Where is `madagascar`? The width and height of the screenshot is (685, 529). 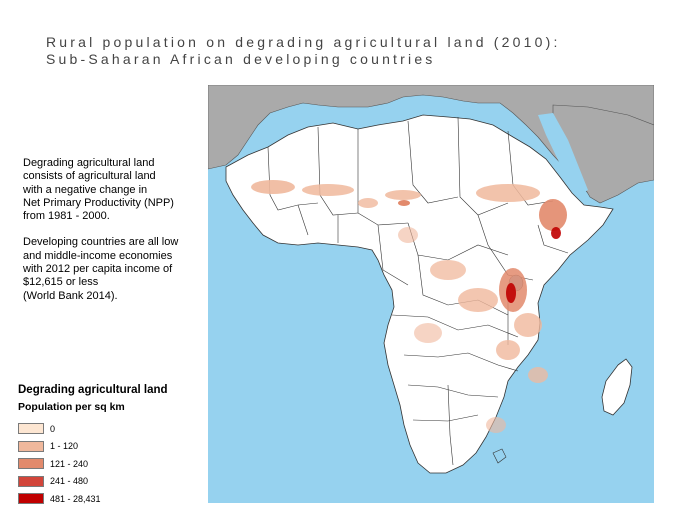 madagascar is located at coordinates (617, 387).